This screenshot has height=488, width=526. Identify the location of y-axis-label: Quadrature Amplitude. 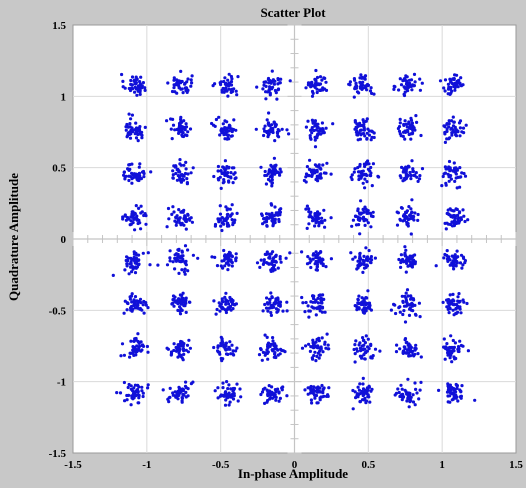
(13, 237).